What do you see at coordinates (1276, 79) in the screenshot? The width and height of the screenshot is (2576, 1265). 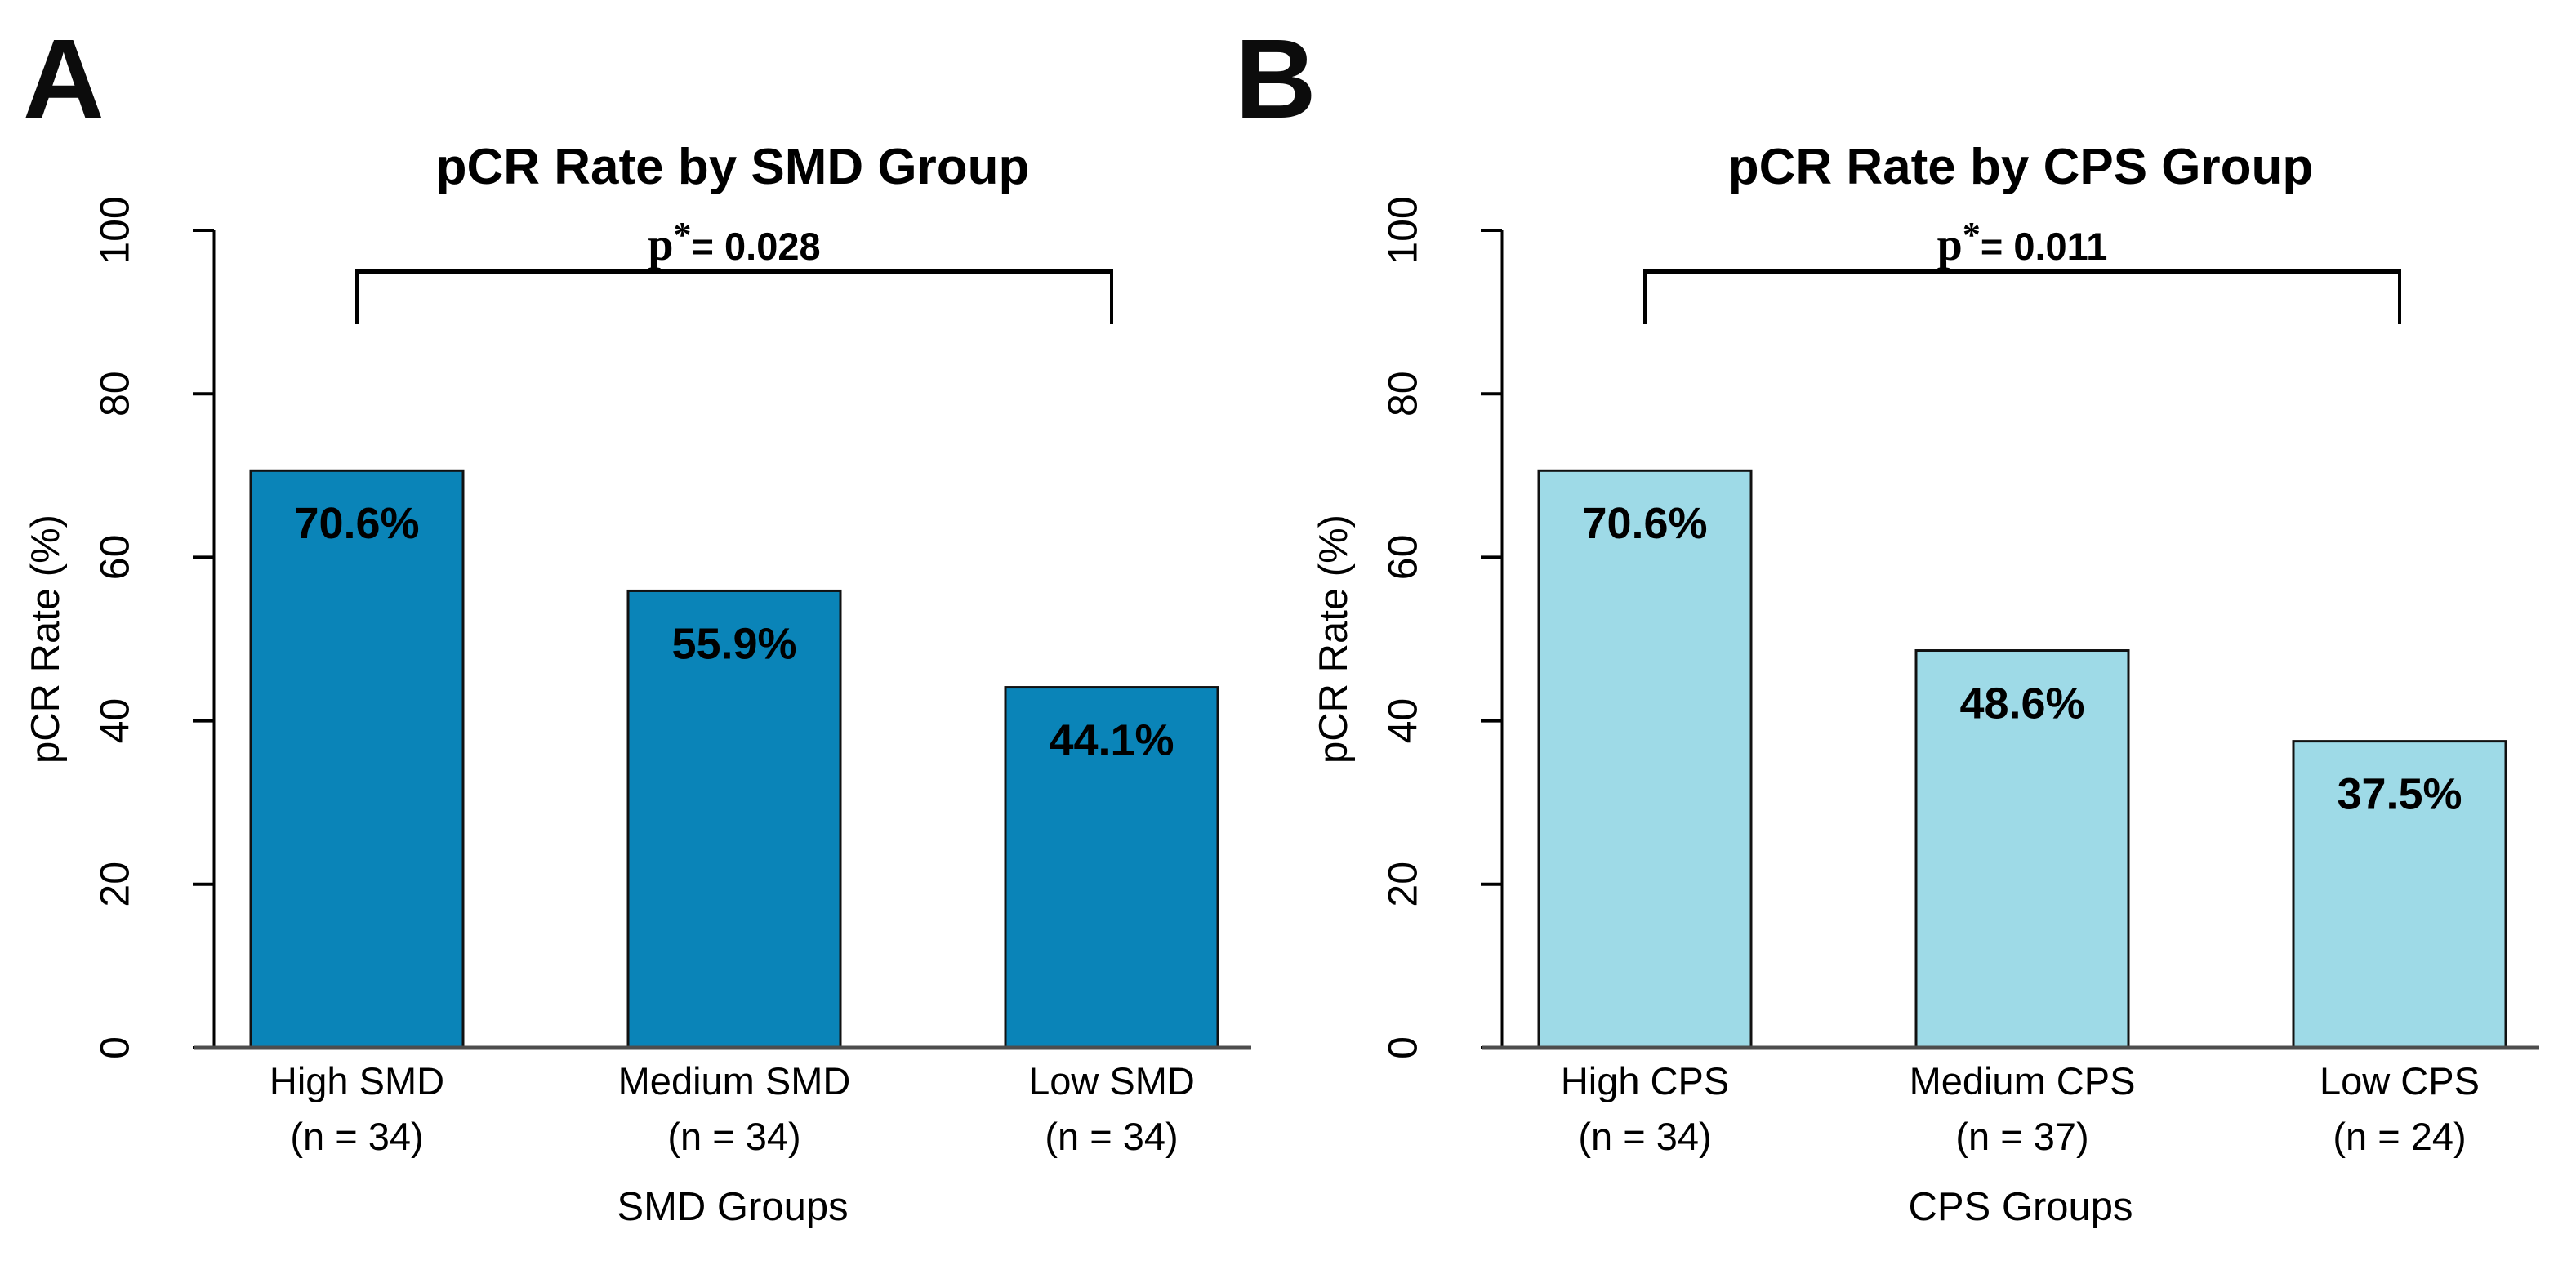 I see `panel-b-corner-label: B` at bounding box center [1276, 79].